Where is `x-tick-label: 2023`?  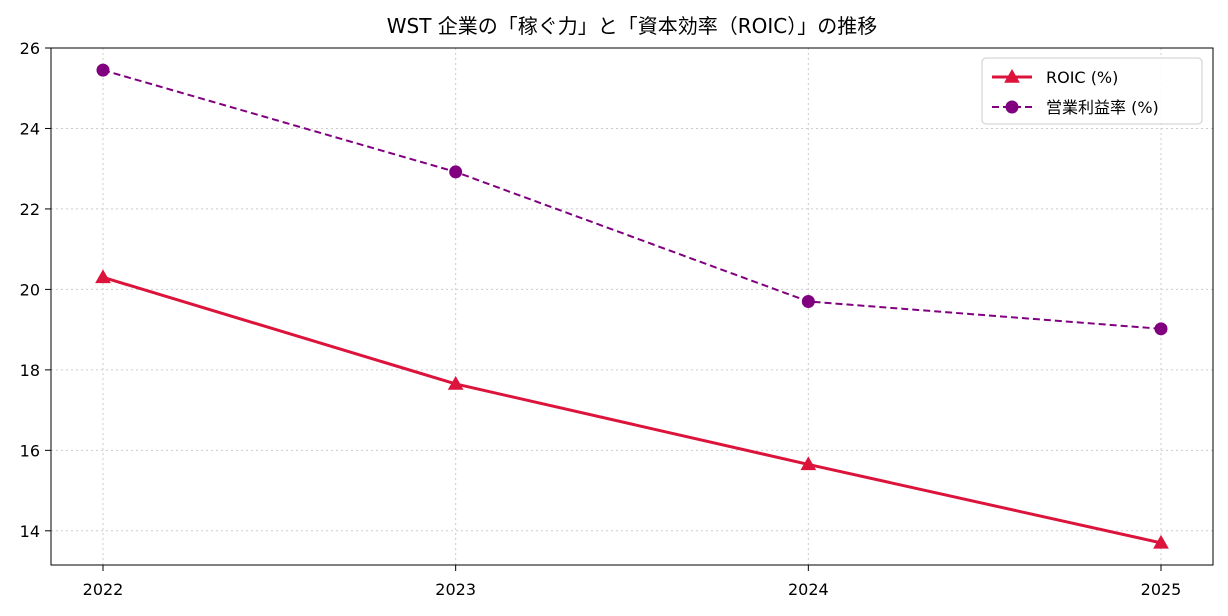
x-tick-label: 2023 is located at coordinates (455, 589).